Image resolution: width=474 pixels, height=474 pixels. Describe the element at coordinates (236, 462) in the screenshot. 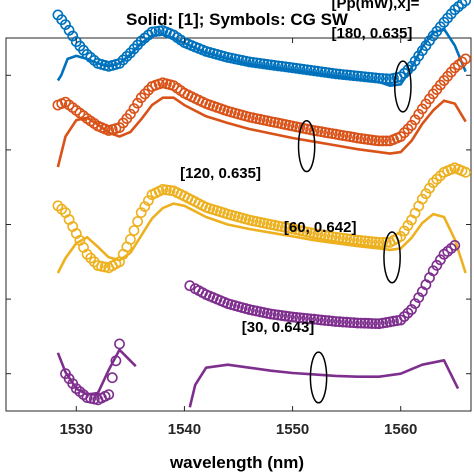

I see `x-axis-label: wavelength (nm)` at that location.